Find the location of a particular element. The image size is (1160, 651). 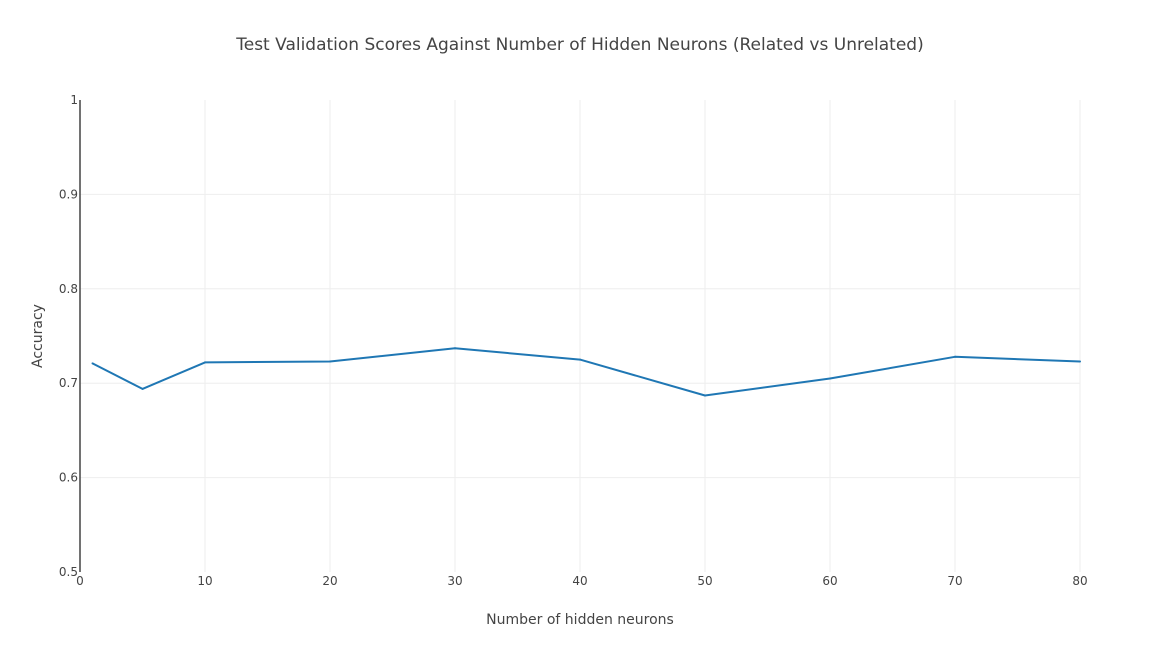

series-line is located at coordinates (586, 372).